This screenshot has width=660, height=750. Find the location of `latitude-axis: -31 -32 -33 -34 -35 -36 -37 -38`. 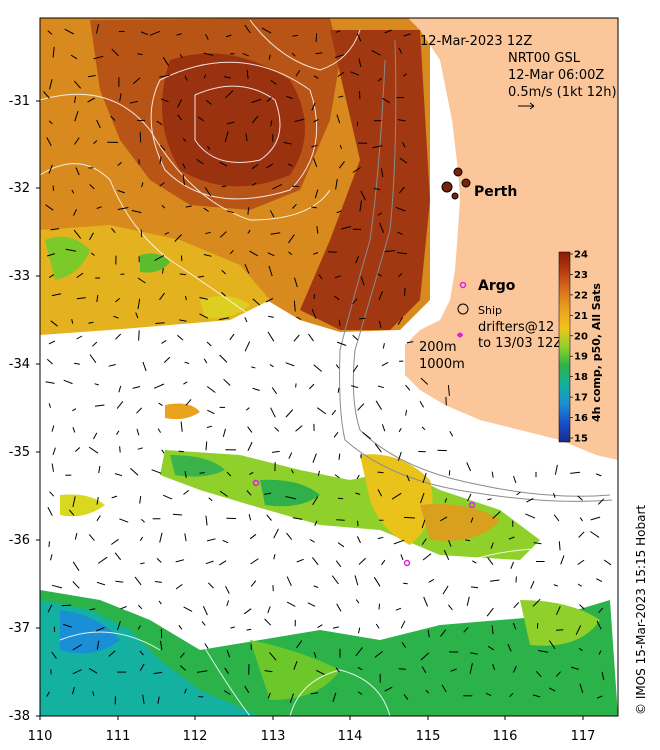

latitude-axis: -31 -32 -33 -34 -35 -36 -37 -38 is located at coordinates (19, 409).